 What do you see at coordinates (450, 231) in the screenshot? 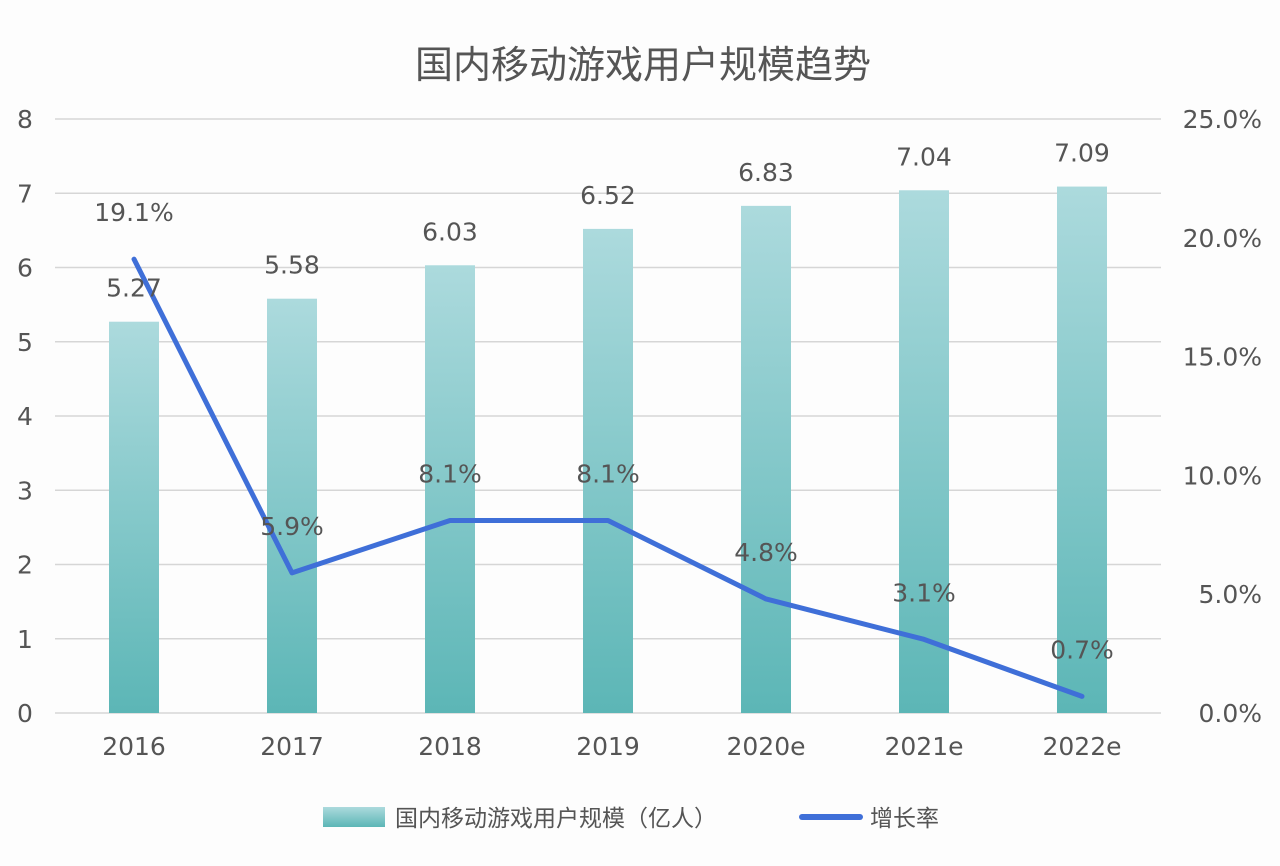
I see `bar-value-label: 6.03` at bounding box center [450, 231].